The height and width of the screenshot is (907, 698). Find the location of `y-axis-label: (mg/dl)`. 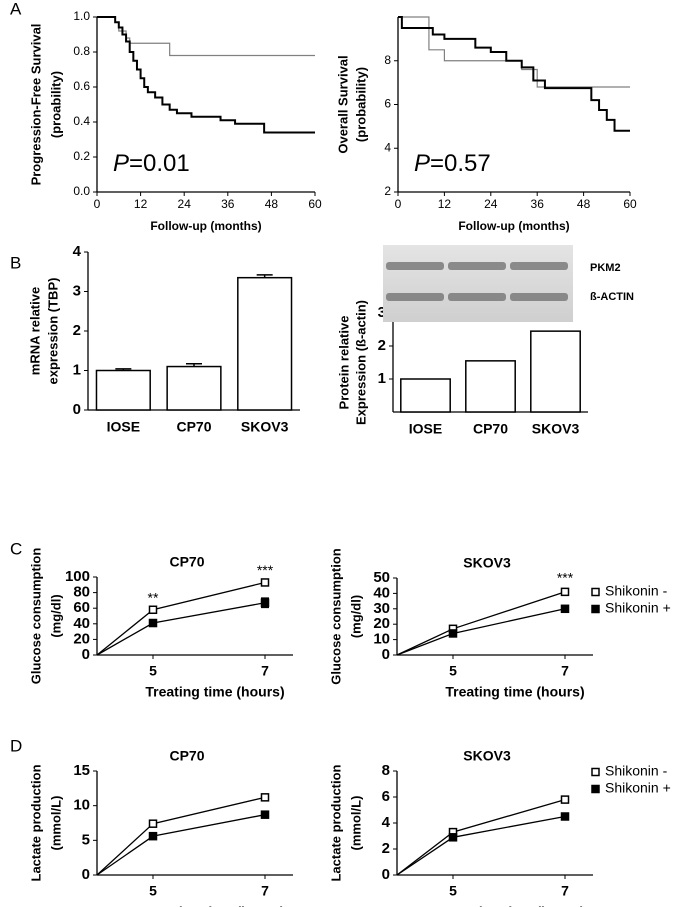

y-axis-label: (mg/dl) is located at coordinates (55, 615).